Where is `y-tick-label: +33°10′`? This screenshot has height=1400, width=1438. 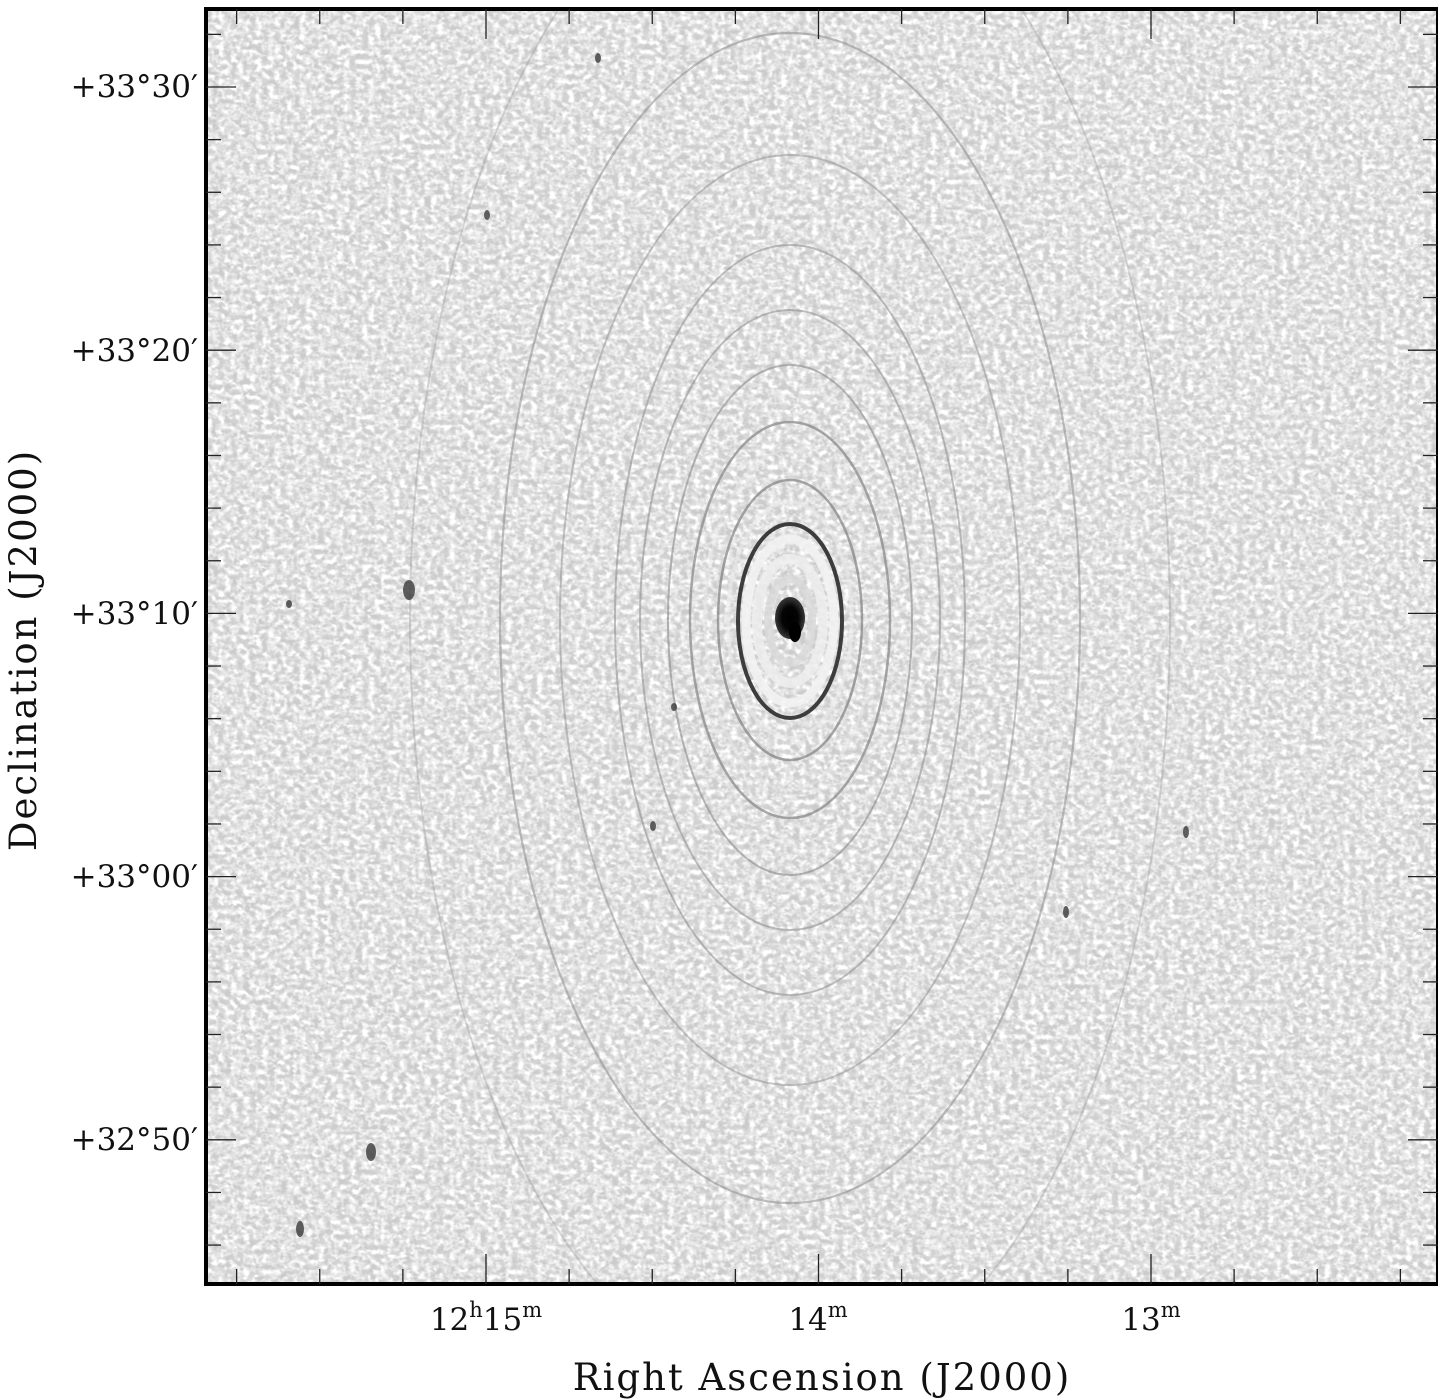
y-tick-label: +33°10′ is located at coordinates (134, 614).